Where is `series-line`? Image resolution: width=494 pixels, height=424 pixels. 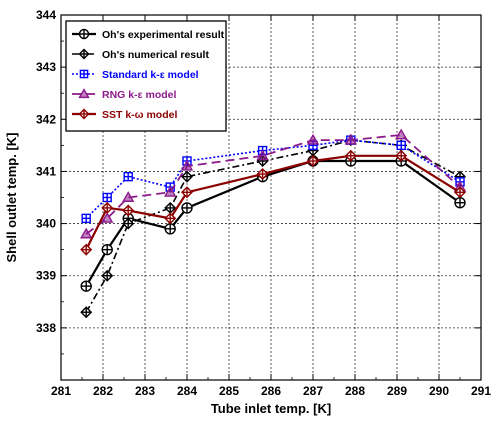
series-line is located at coordinates (273, 179).